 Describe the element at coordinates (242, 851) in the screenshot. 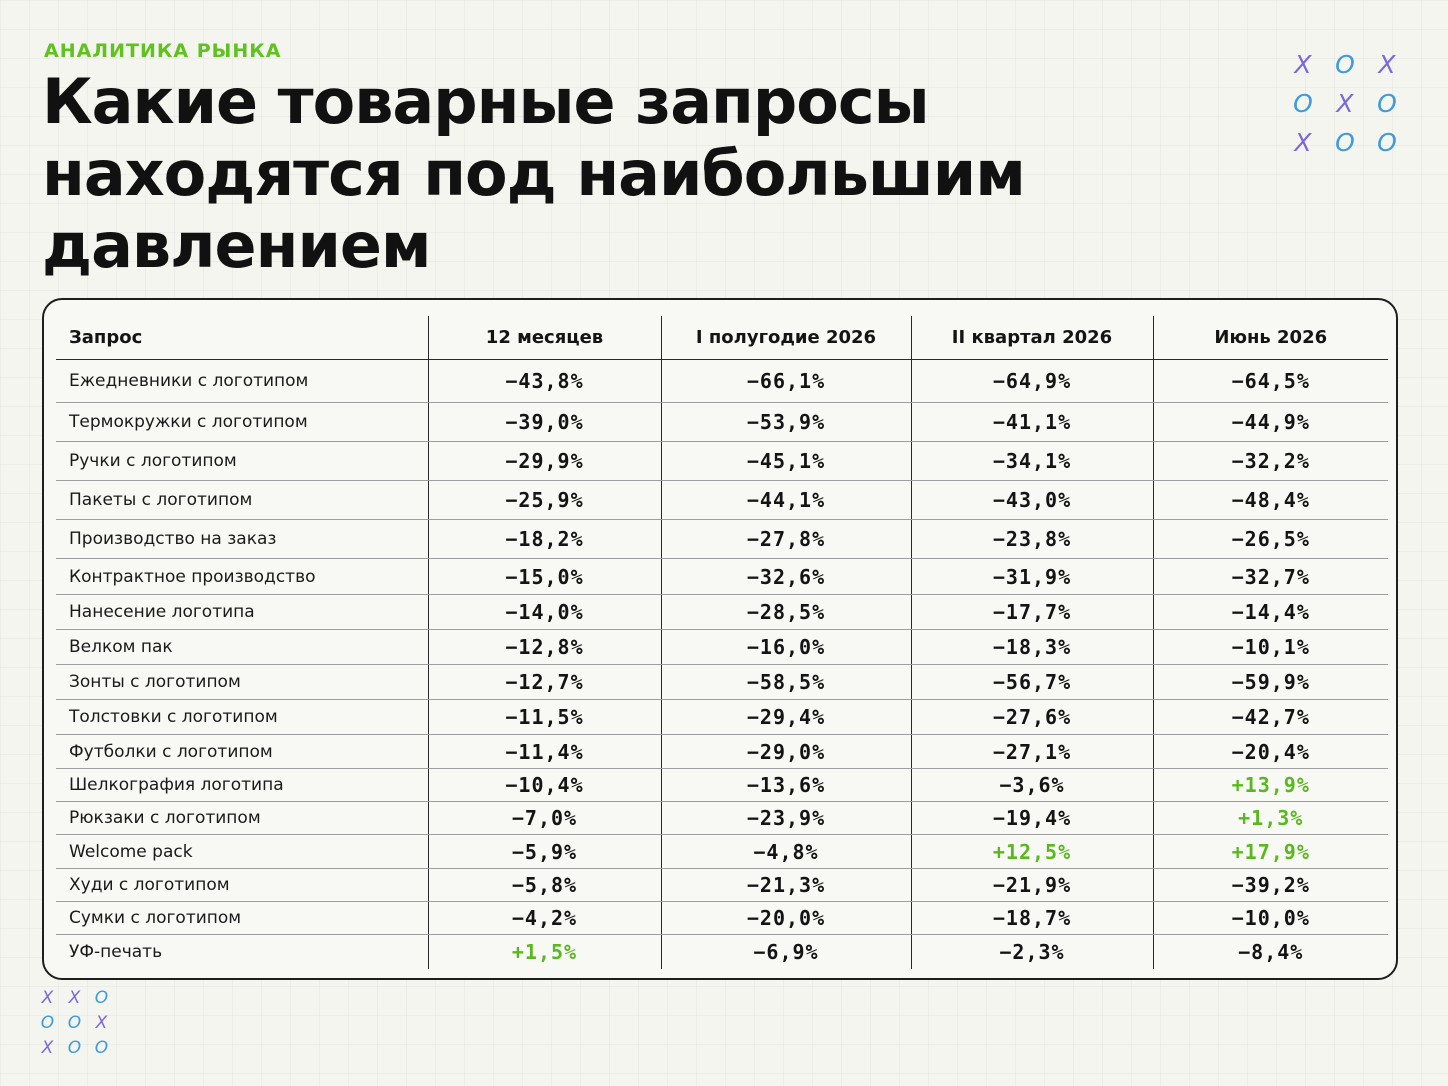

I see `row-query-name: Welcome pack` at that location.